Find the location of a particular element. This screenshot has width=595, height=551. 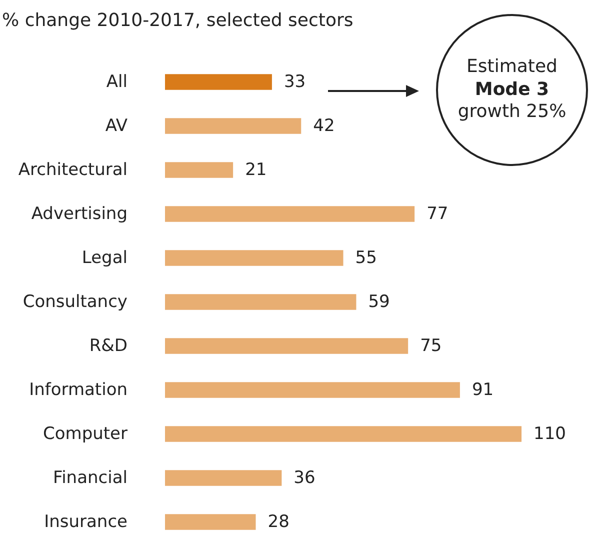

data-label: 91 is located at coordinates (483, 390).